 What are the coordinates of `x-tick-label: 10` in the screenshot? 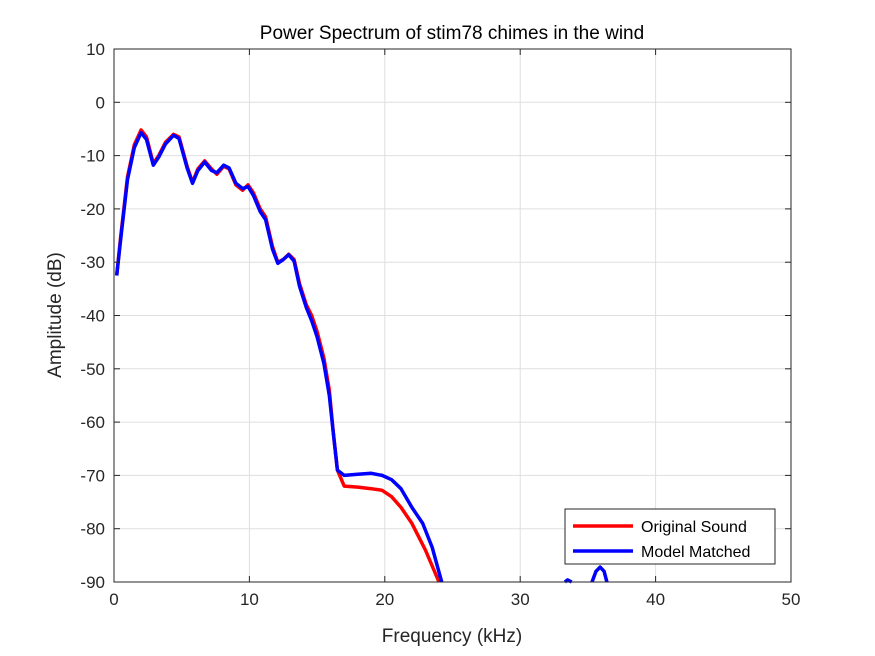 It's located at (249, 599).